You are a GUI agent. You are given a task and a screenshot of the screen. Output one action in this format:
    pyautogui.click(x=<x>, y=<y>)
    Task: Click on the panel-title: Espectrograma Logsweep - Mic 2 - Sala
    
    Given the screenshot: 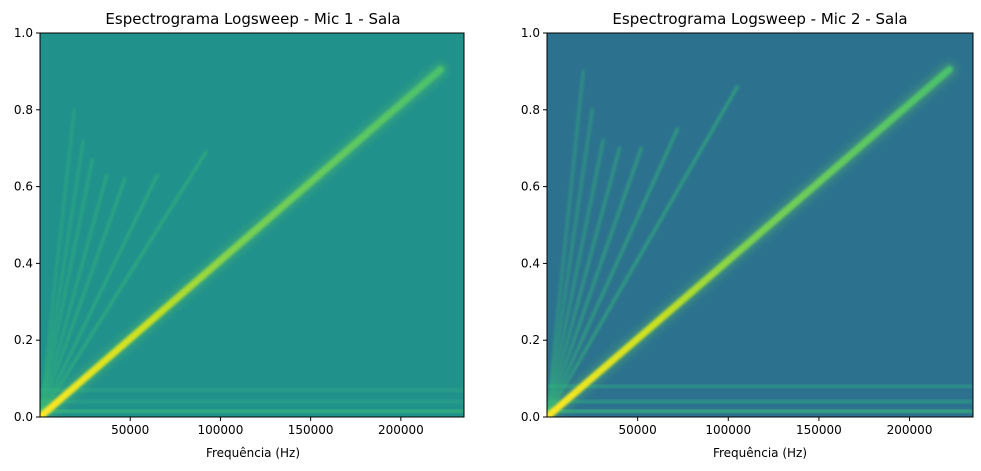 What is the action you would take?
    pyautogui.click(x=759, y=19)
    